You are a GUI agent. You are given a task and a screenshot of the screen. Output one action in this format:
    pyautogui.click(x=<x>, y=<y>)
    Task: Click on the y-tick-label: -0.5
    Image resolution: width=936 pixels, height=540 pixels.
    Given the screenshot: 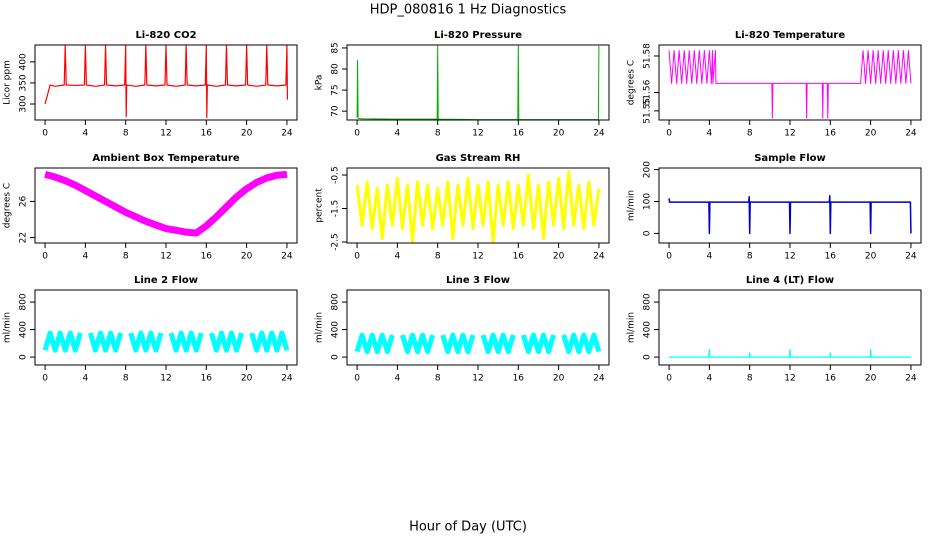 What is the action you would take?
    pyautogui.click(x=336, y=175)
    